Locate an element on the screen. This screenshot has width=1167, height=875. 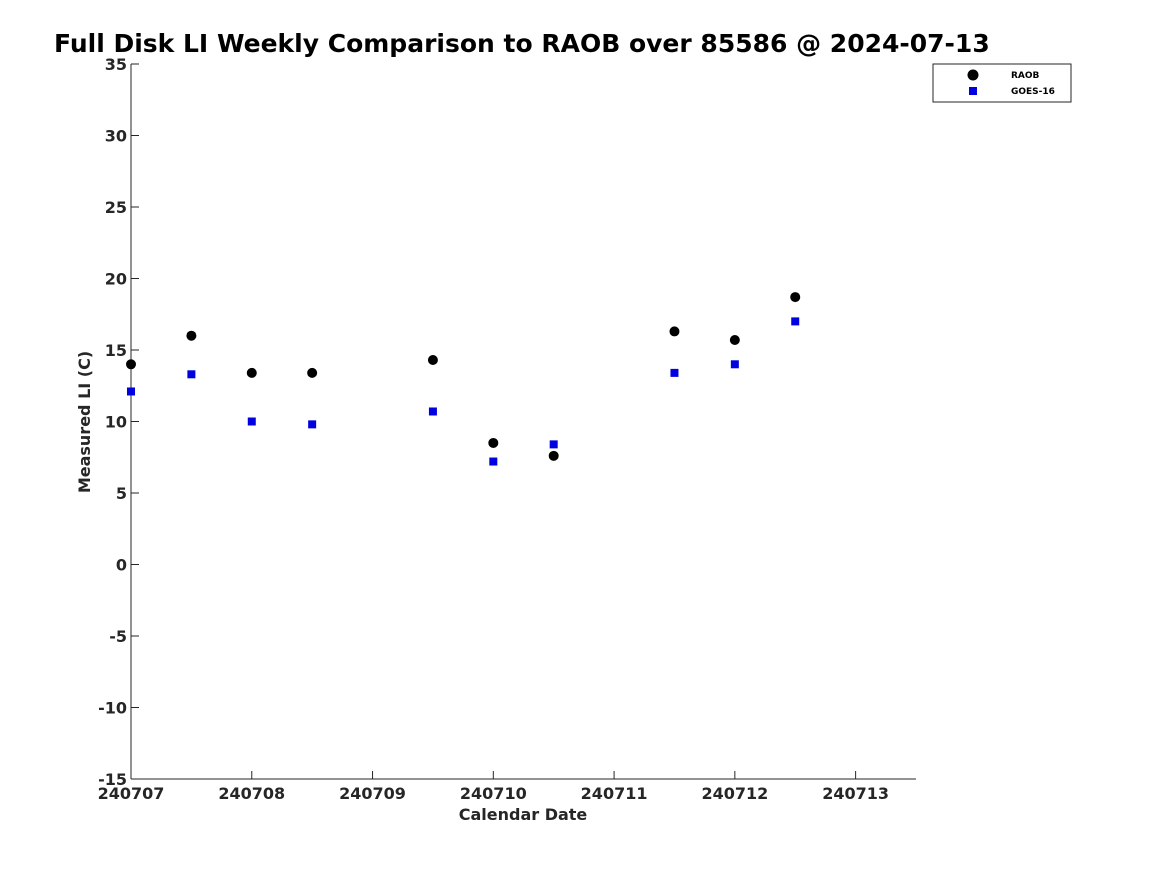
x-axis-label: Calendar Date is located at coordinates (523, 814).